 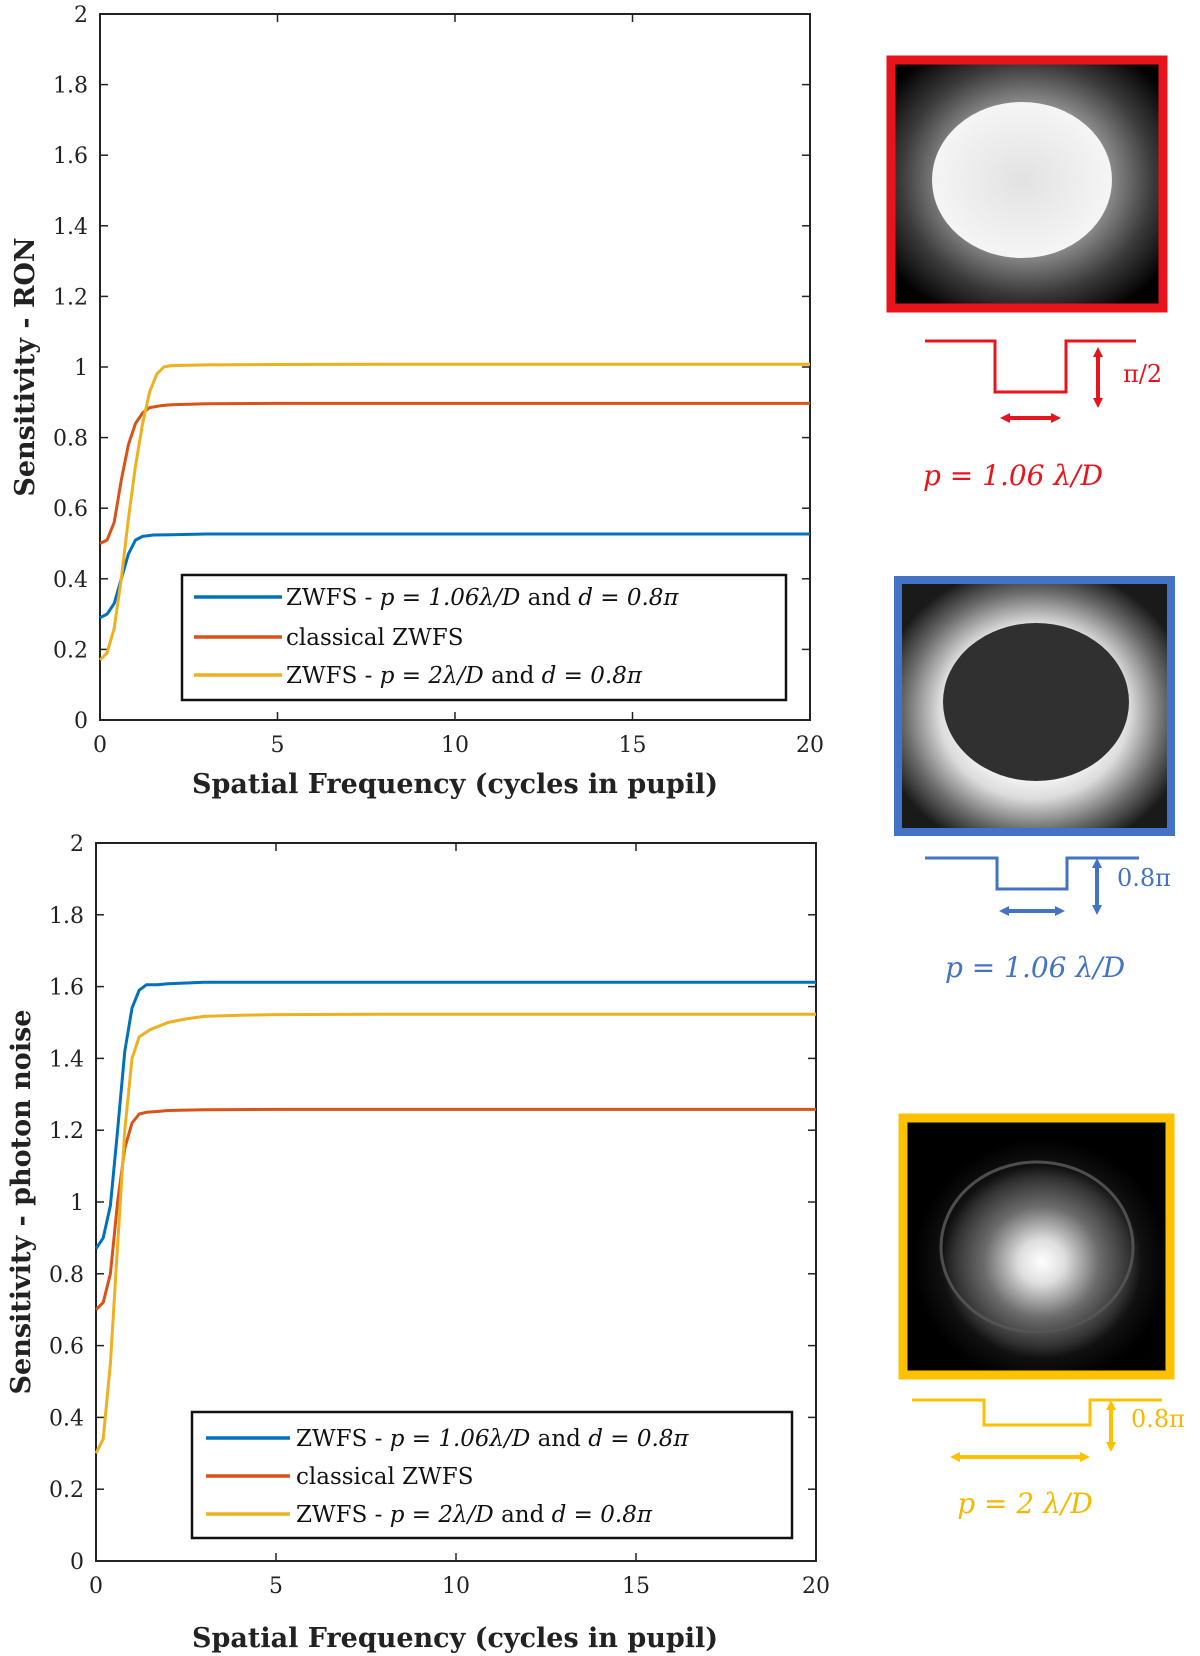 I want to click on depth-label-yellow: 0.8π, so click(x=1158, y=1419).